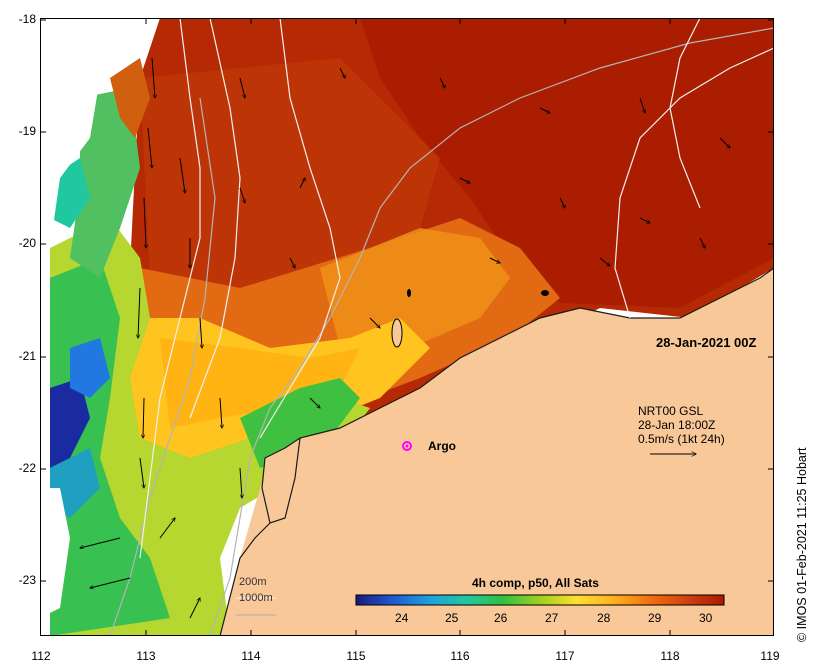  I want to click on current-info-line: 28-Jan 18:00Z, so click(677, 425).